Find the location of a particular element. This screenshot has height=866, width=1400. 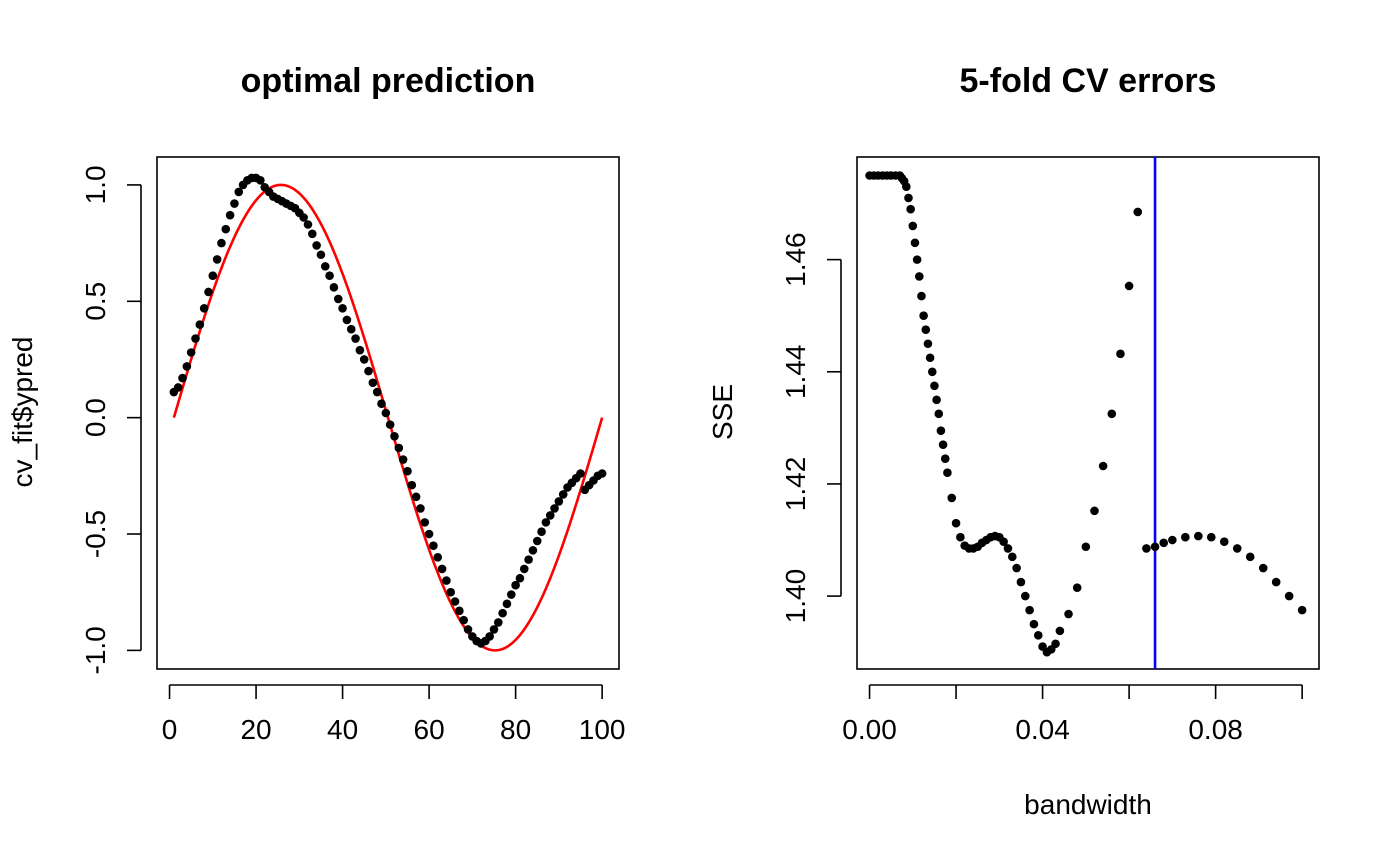

right-x-tick-label: 0.08 is located at coordinates (1215, 729).